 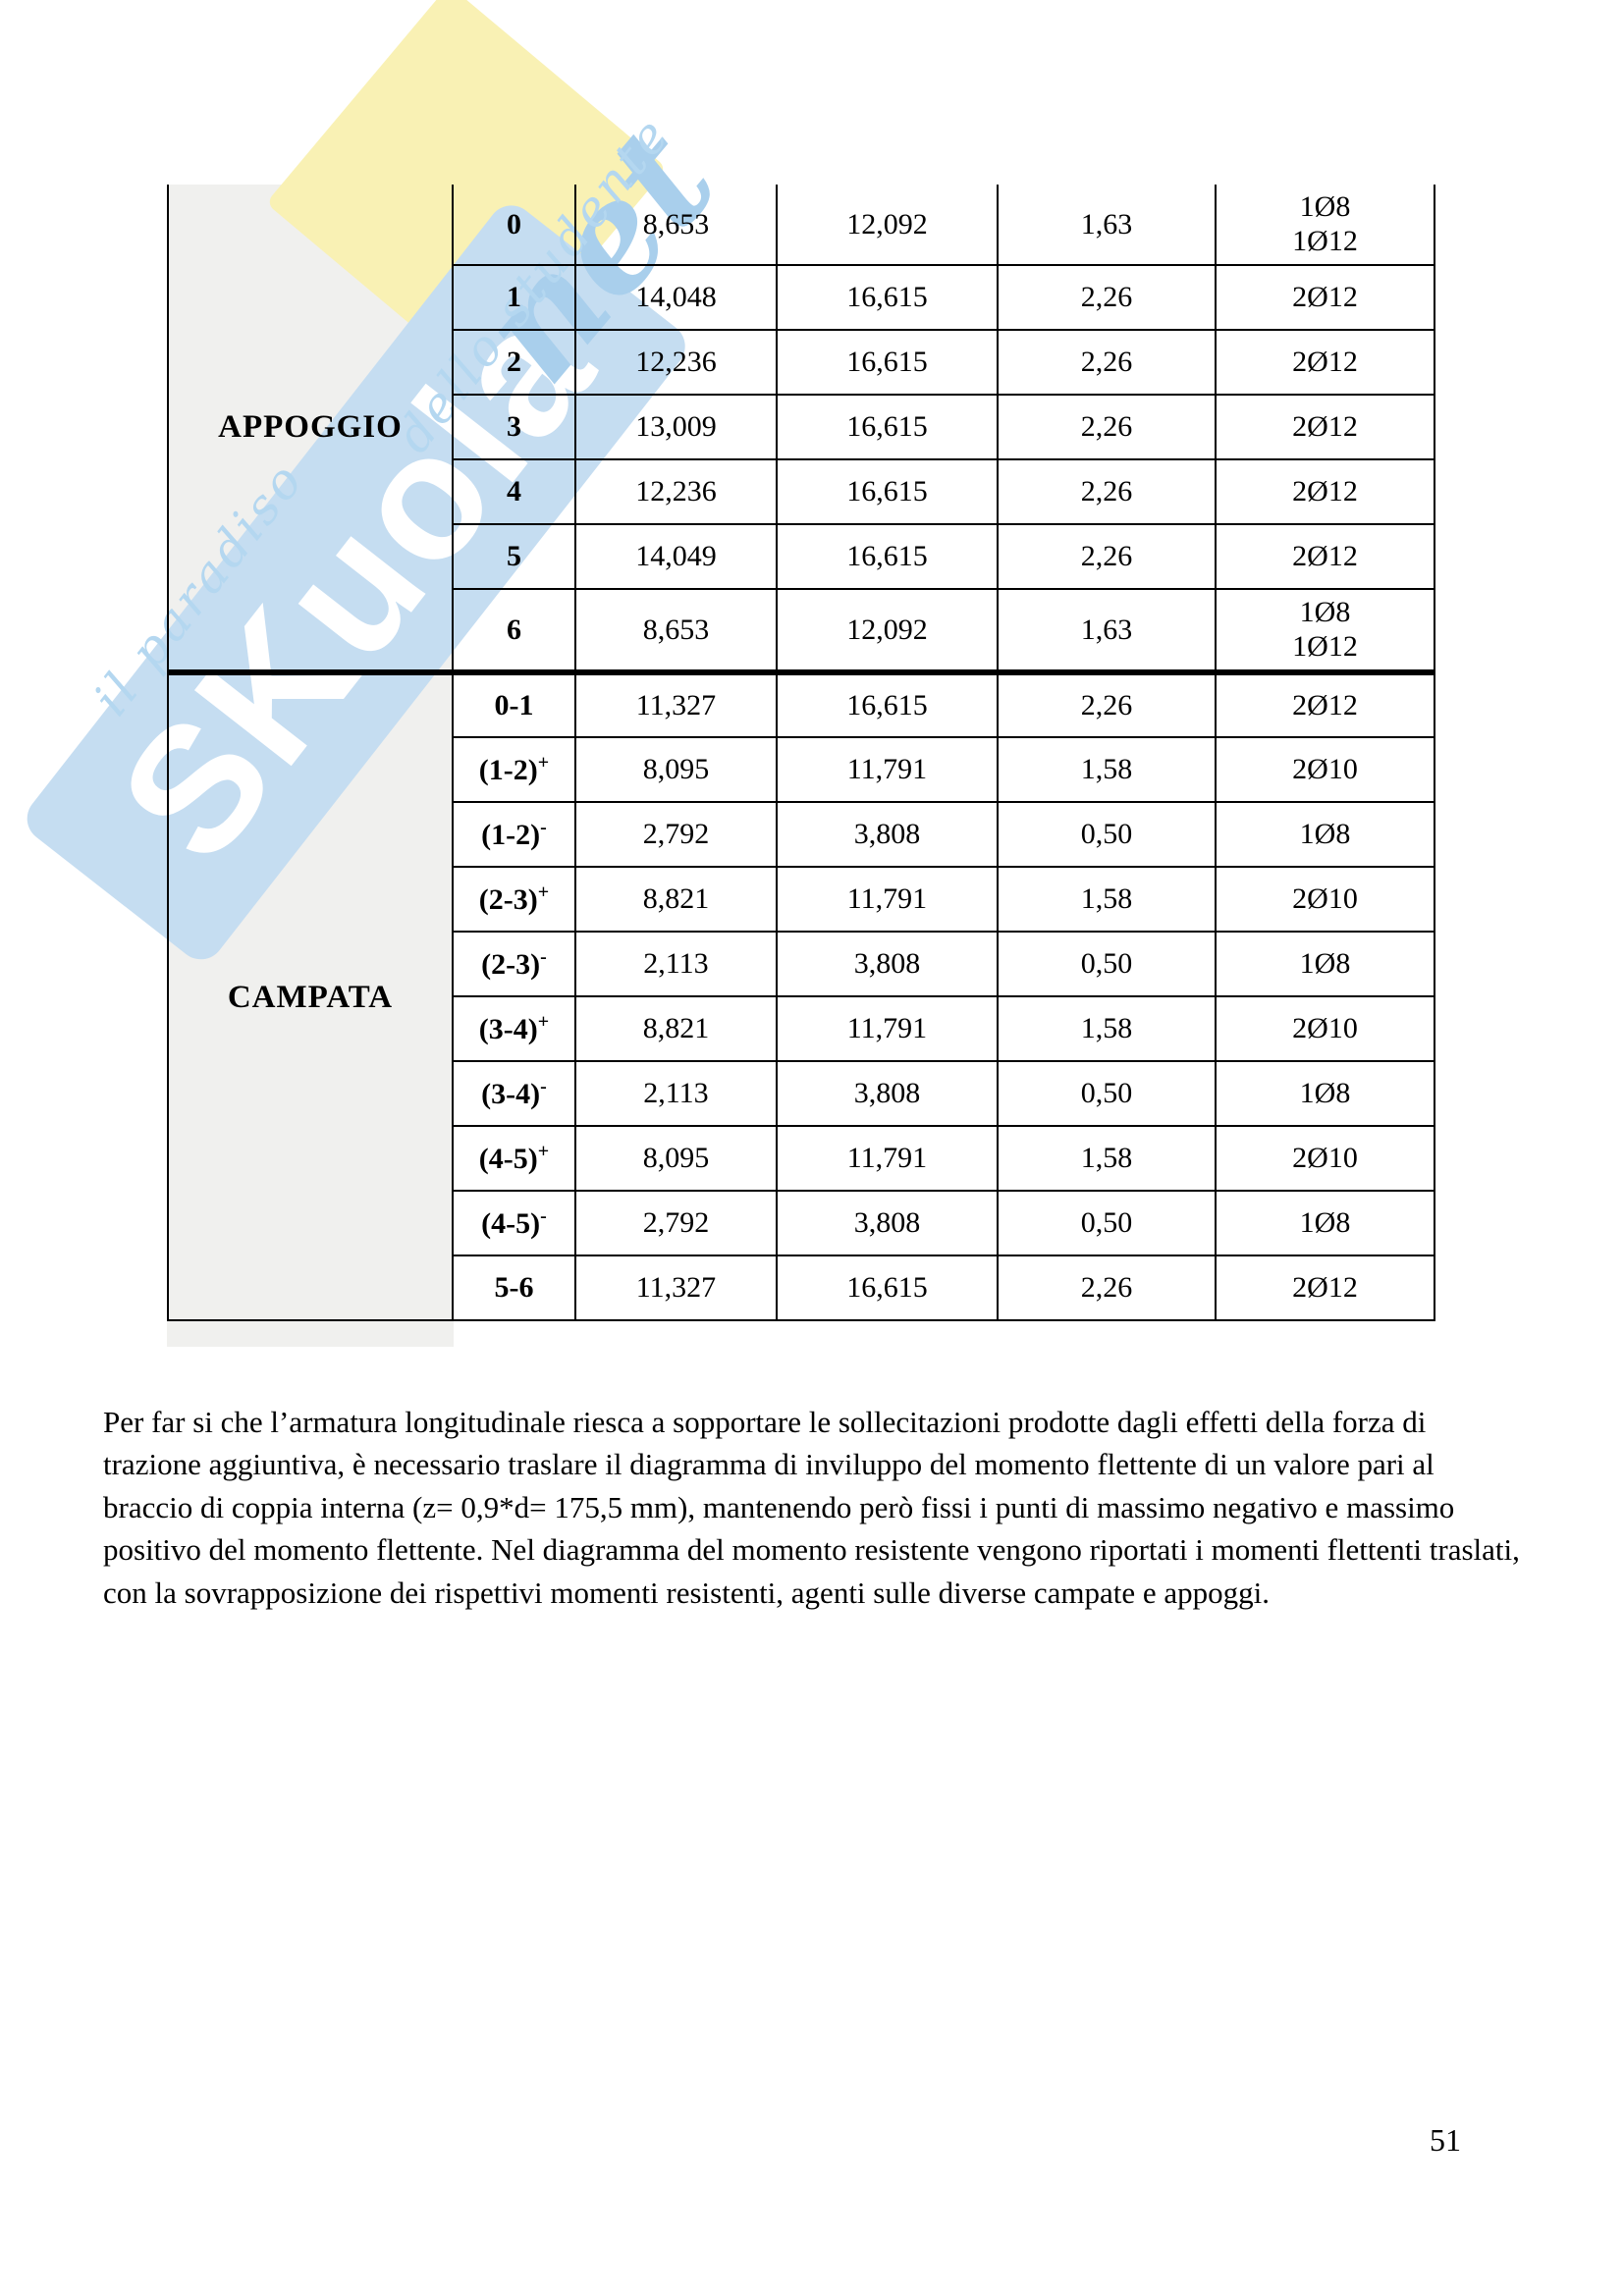 What do you see at coordinates (310, 430) in the screenshot?
I see `section-label: APPOGGIO` at bounding box center [310, 430].